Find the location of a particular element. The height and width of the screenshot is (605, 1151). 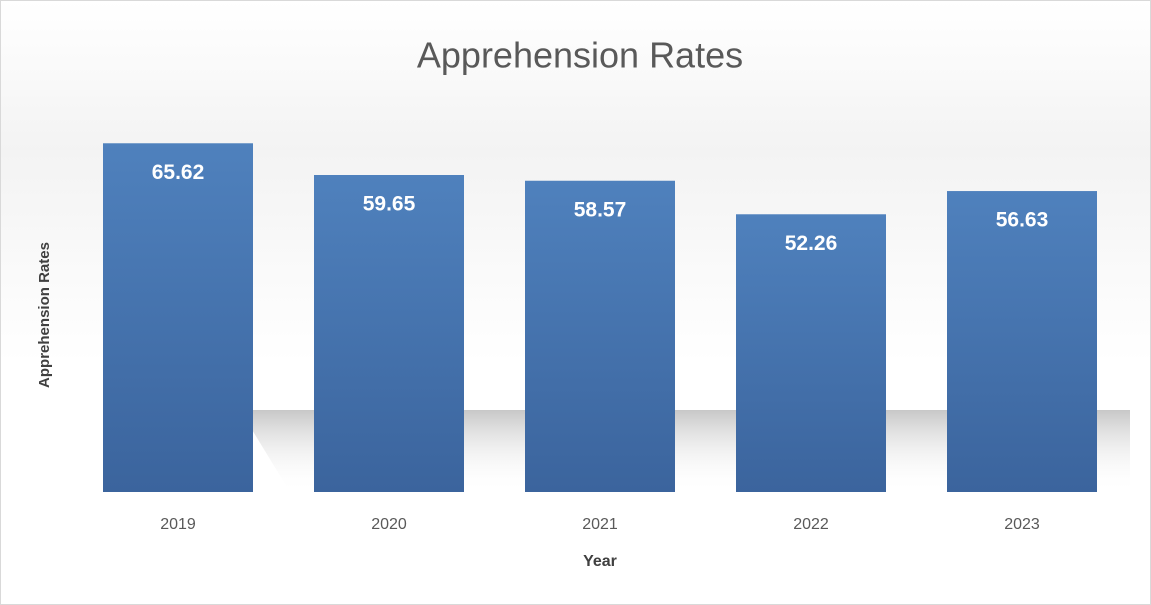

x-tick-label: 2019 is located at coordinates (178, 524).